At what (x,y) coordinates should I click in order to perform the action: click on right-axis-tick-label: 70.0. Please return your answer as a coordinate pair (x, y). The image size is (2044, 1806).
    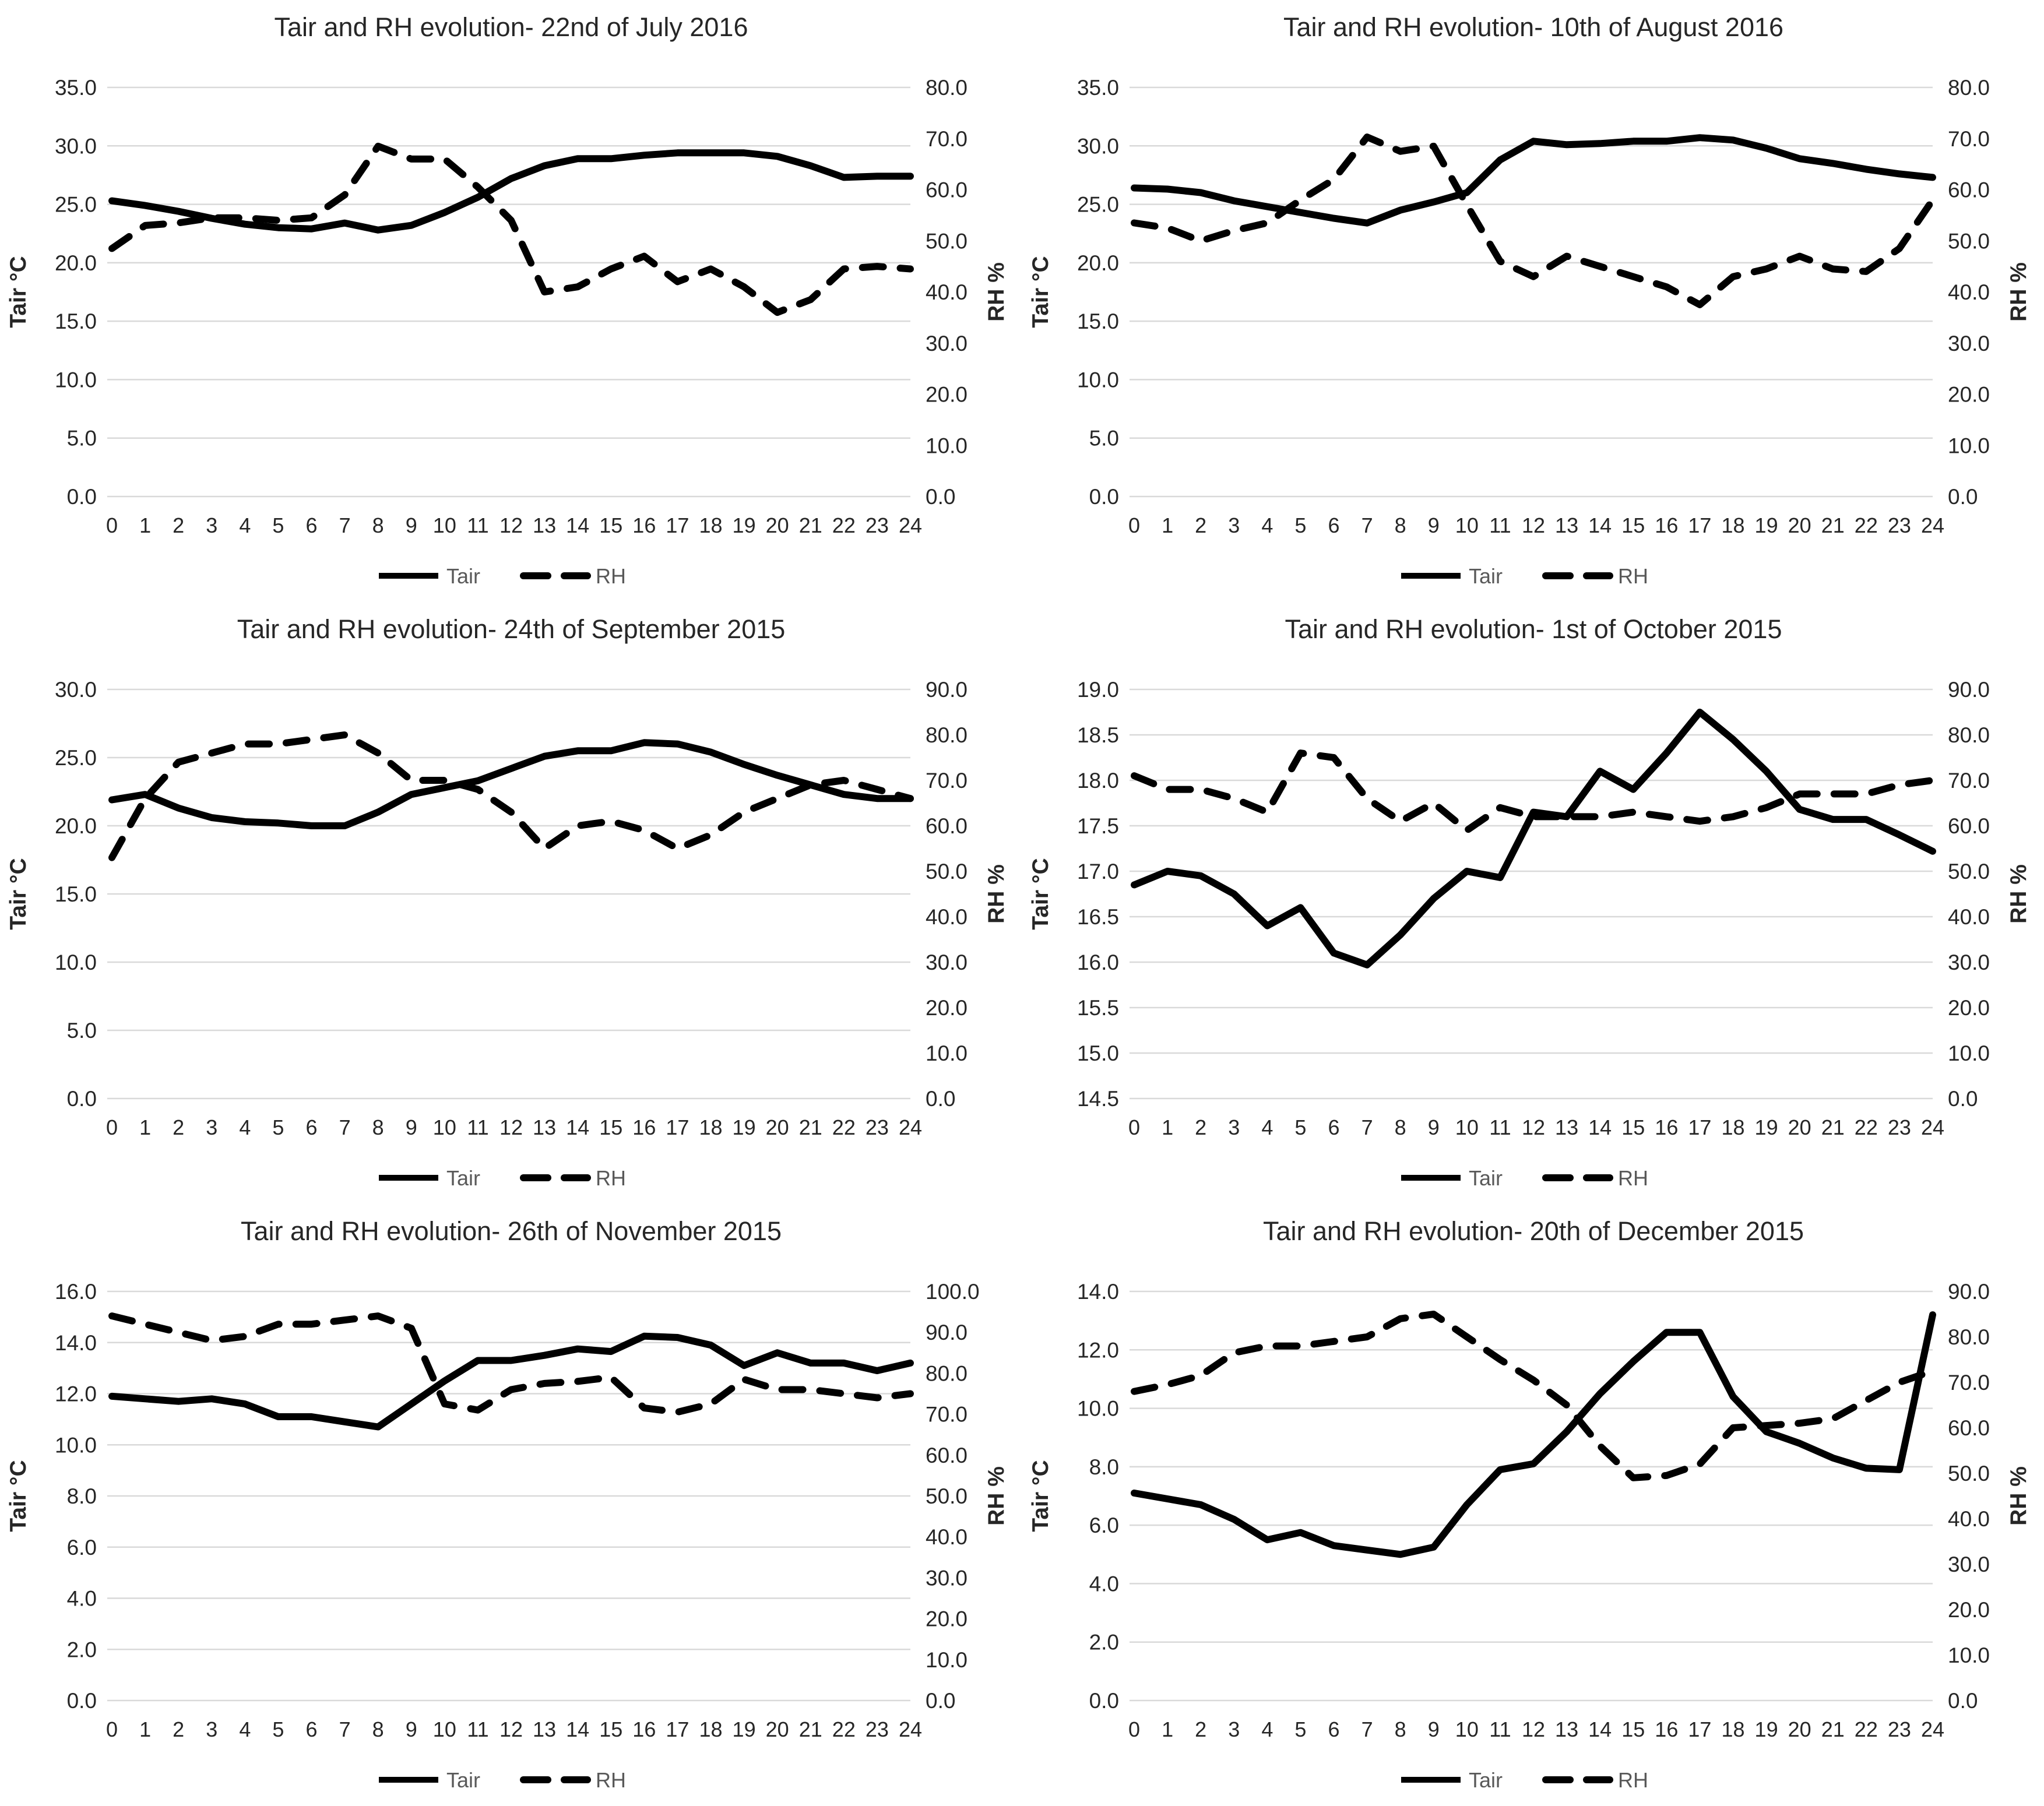
    Looking at the image, I should click on (1969, 1383).